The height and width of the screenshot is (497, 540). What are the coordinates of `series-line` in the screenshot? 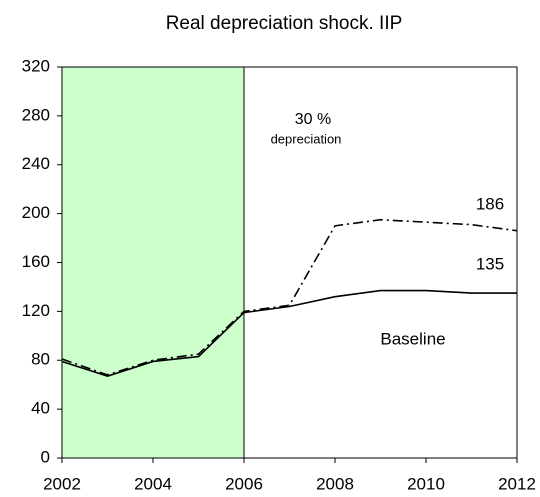 It's located at (289, 333).